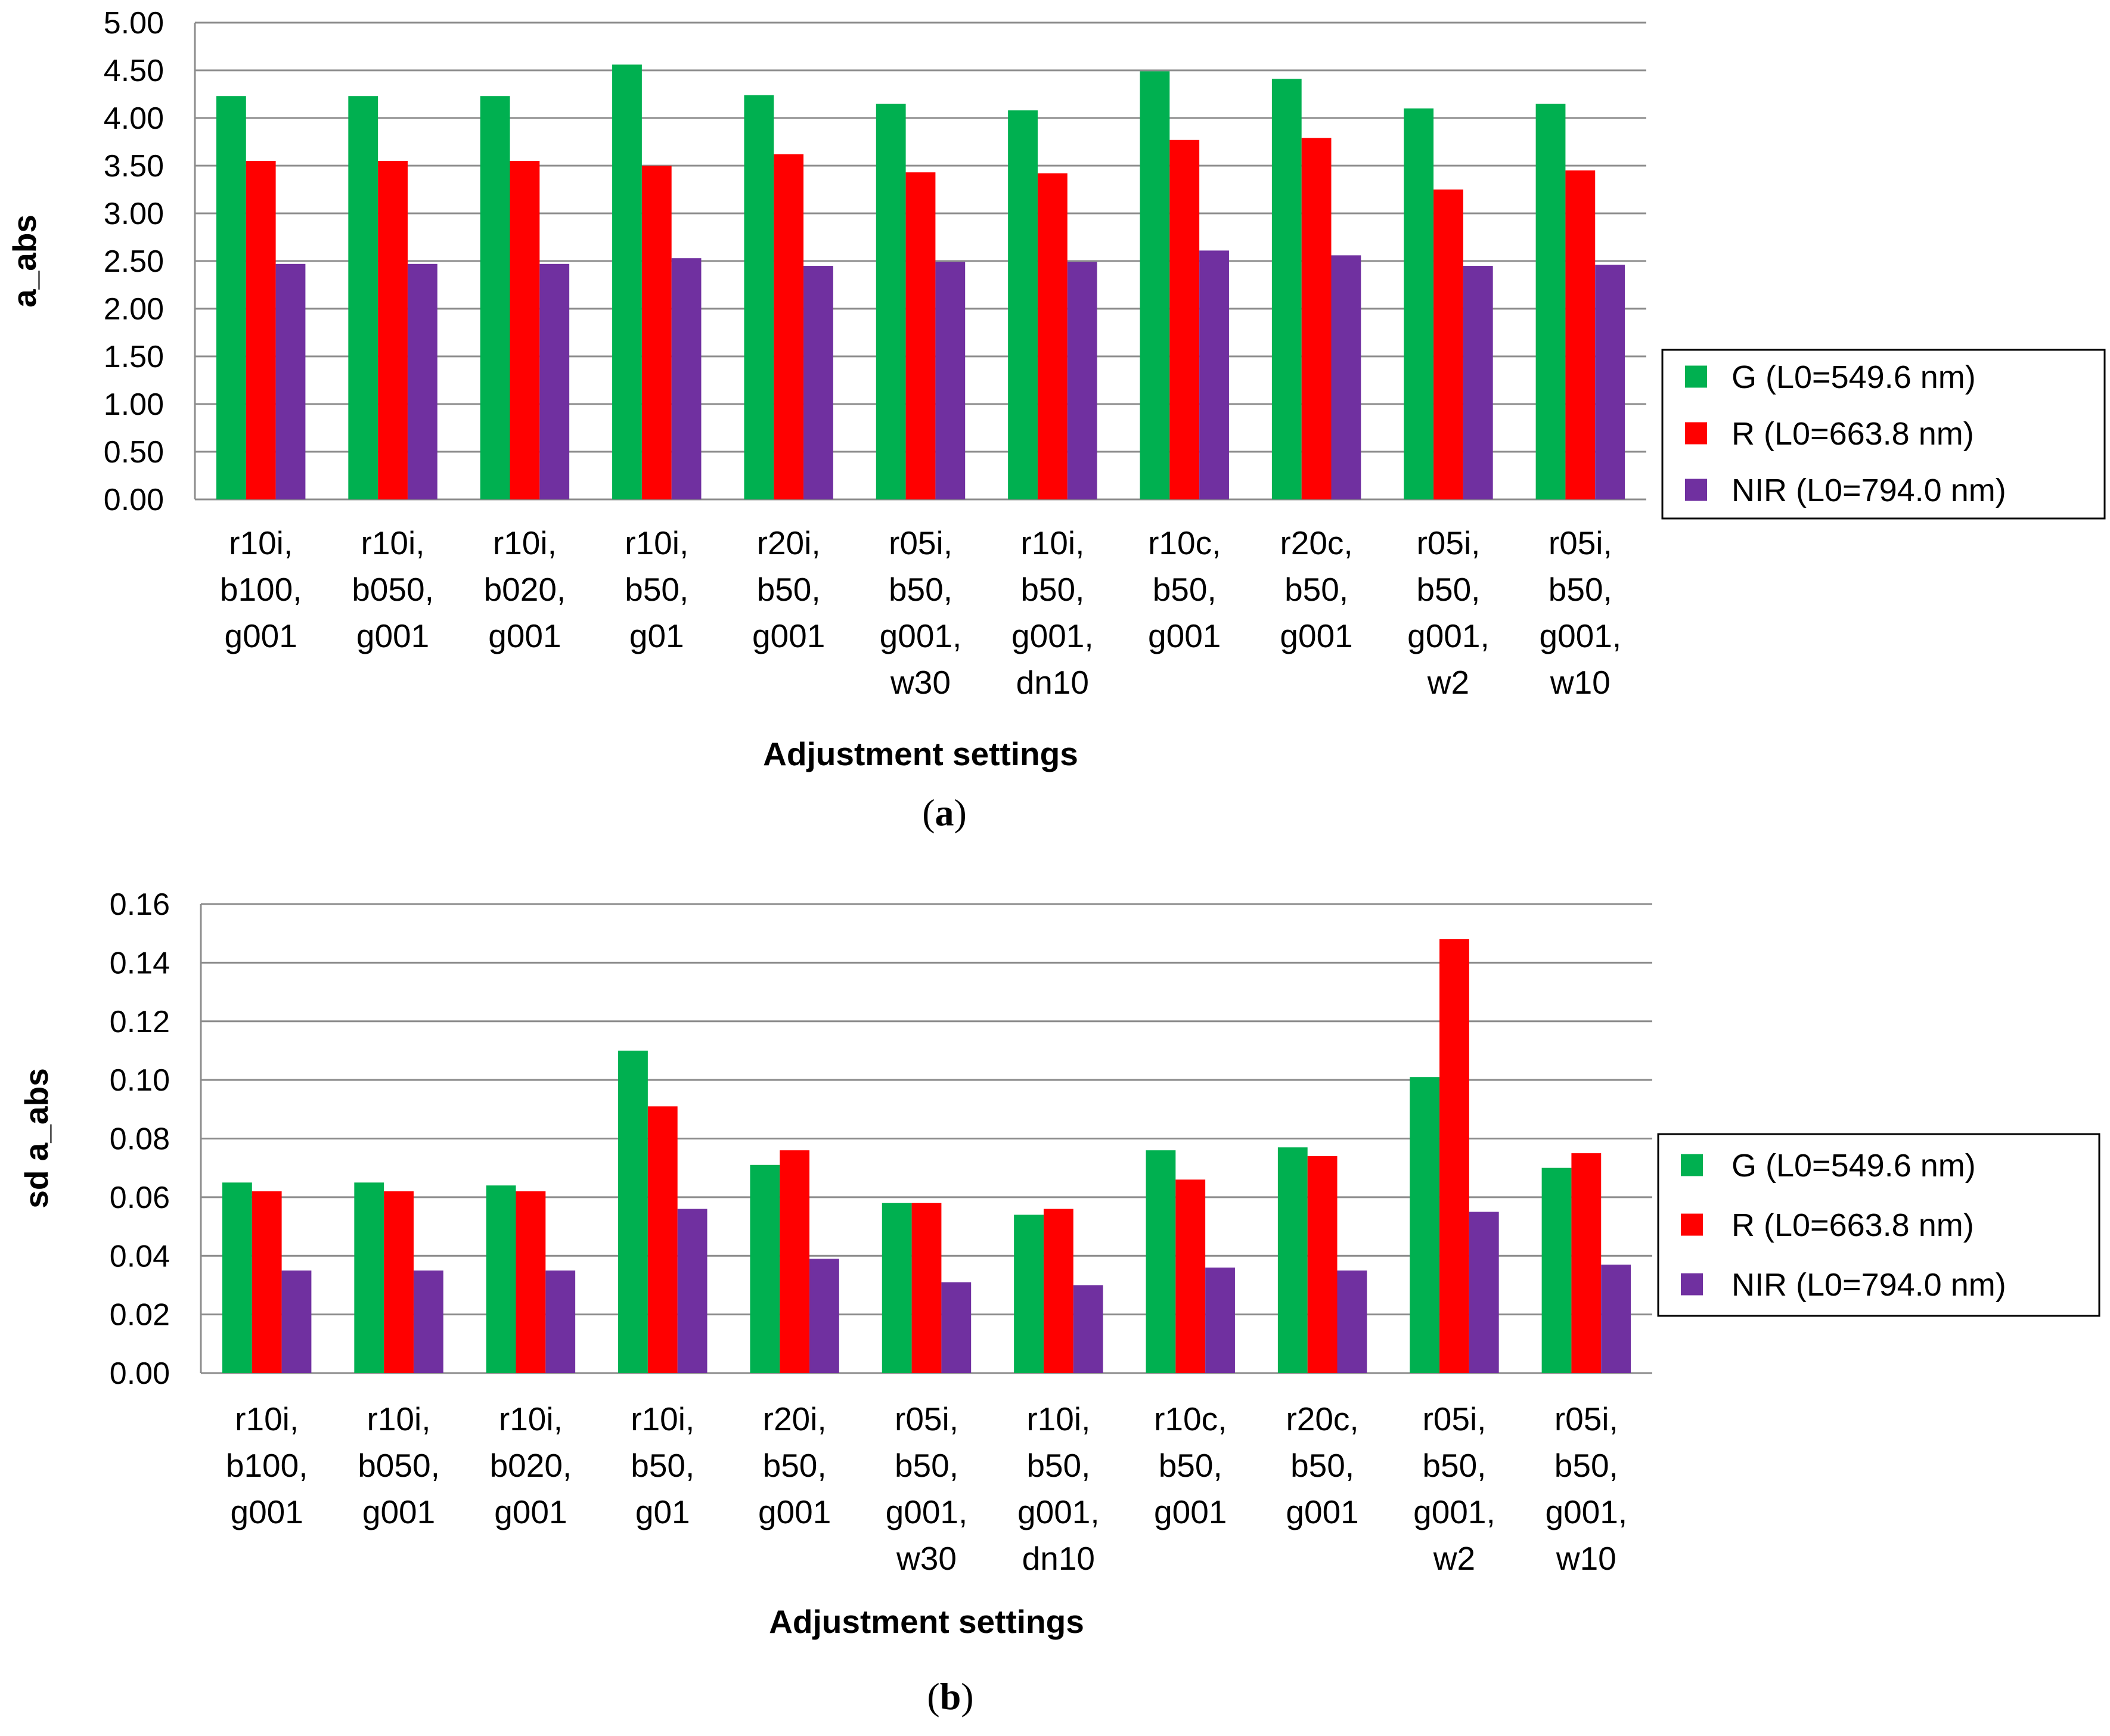  I want to click on chart-a-y-tick-label: 4.00, so click(134, 119).